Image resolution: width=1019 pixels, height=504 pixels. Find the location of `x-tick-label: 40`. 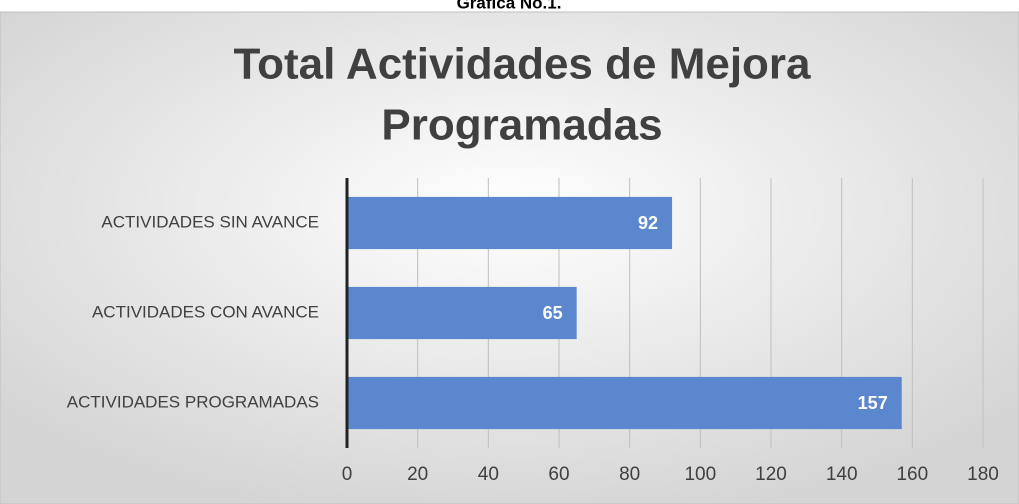

x-tick-label: 40 is located at coordinates (488, 474).